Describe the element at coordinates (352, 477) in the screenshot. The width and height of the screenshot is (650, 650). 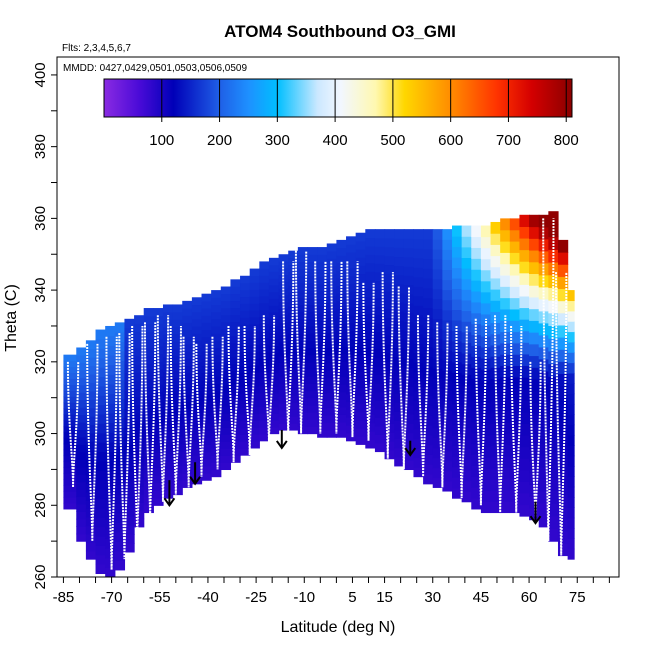
I see `arrows-layer` at that location.